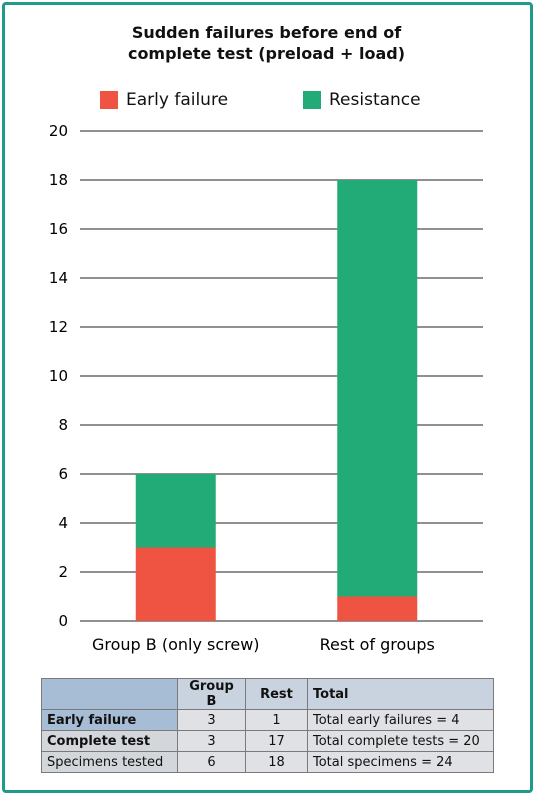 The width and height of the screenshot is (533, 793). What do you see at coordinates (58, 278) in the screenshot?
I see `y-tick-label: 14` at bounding box center [58, 278].